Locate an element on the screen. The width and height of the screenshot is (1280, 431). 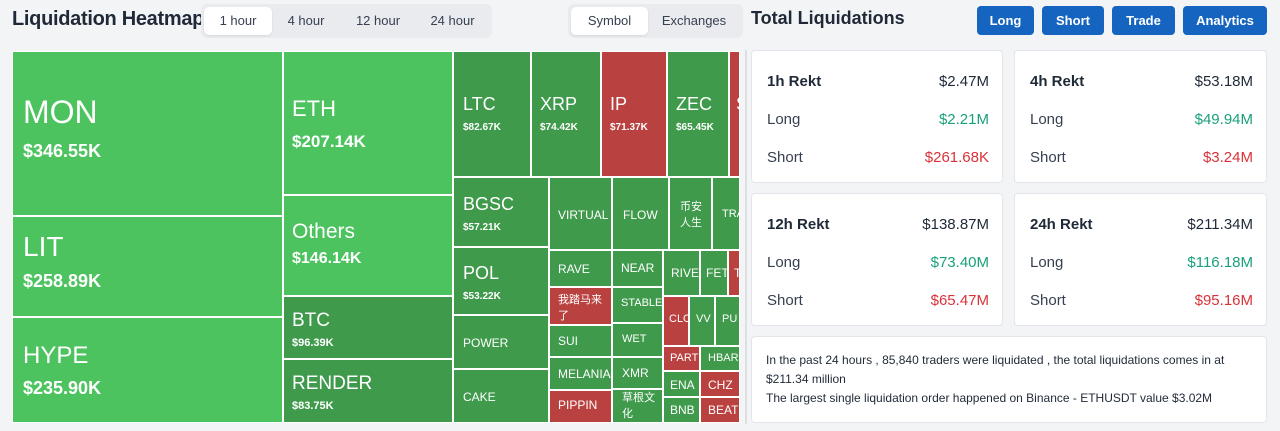
panel-divider is located at coordinates (746, 237).